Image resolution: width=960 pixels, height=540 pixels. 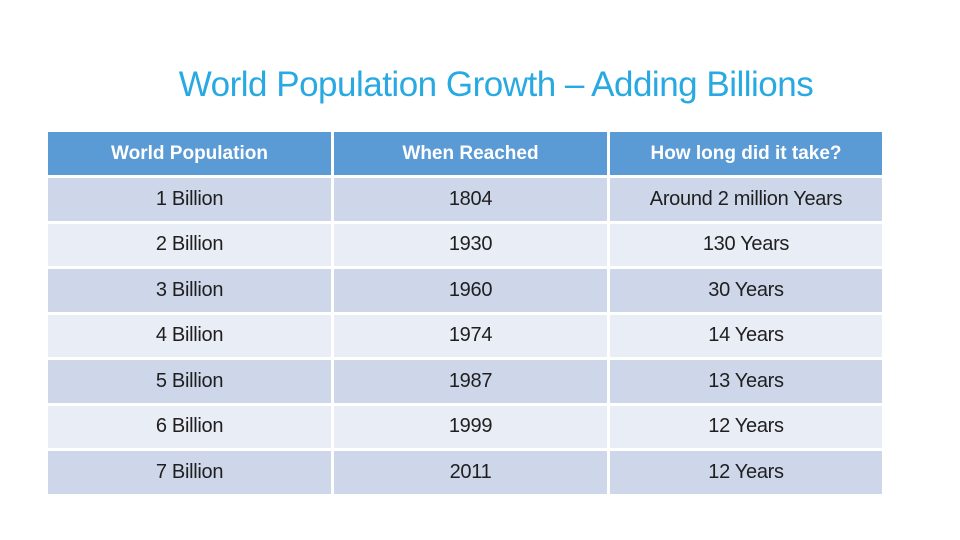 I want to click on table-cell-r7-c1: 2011, so click(x=470, y=472).